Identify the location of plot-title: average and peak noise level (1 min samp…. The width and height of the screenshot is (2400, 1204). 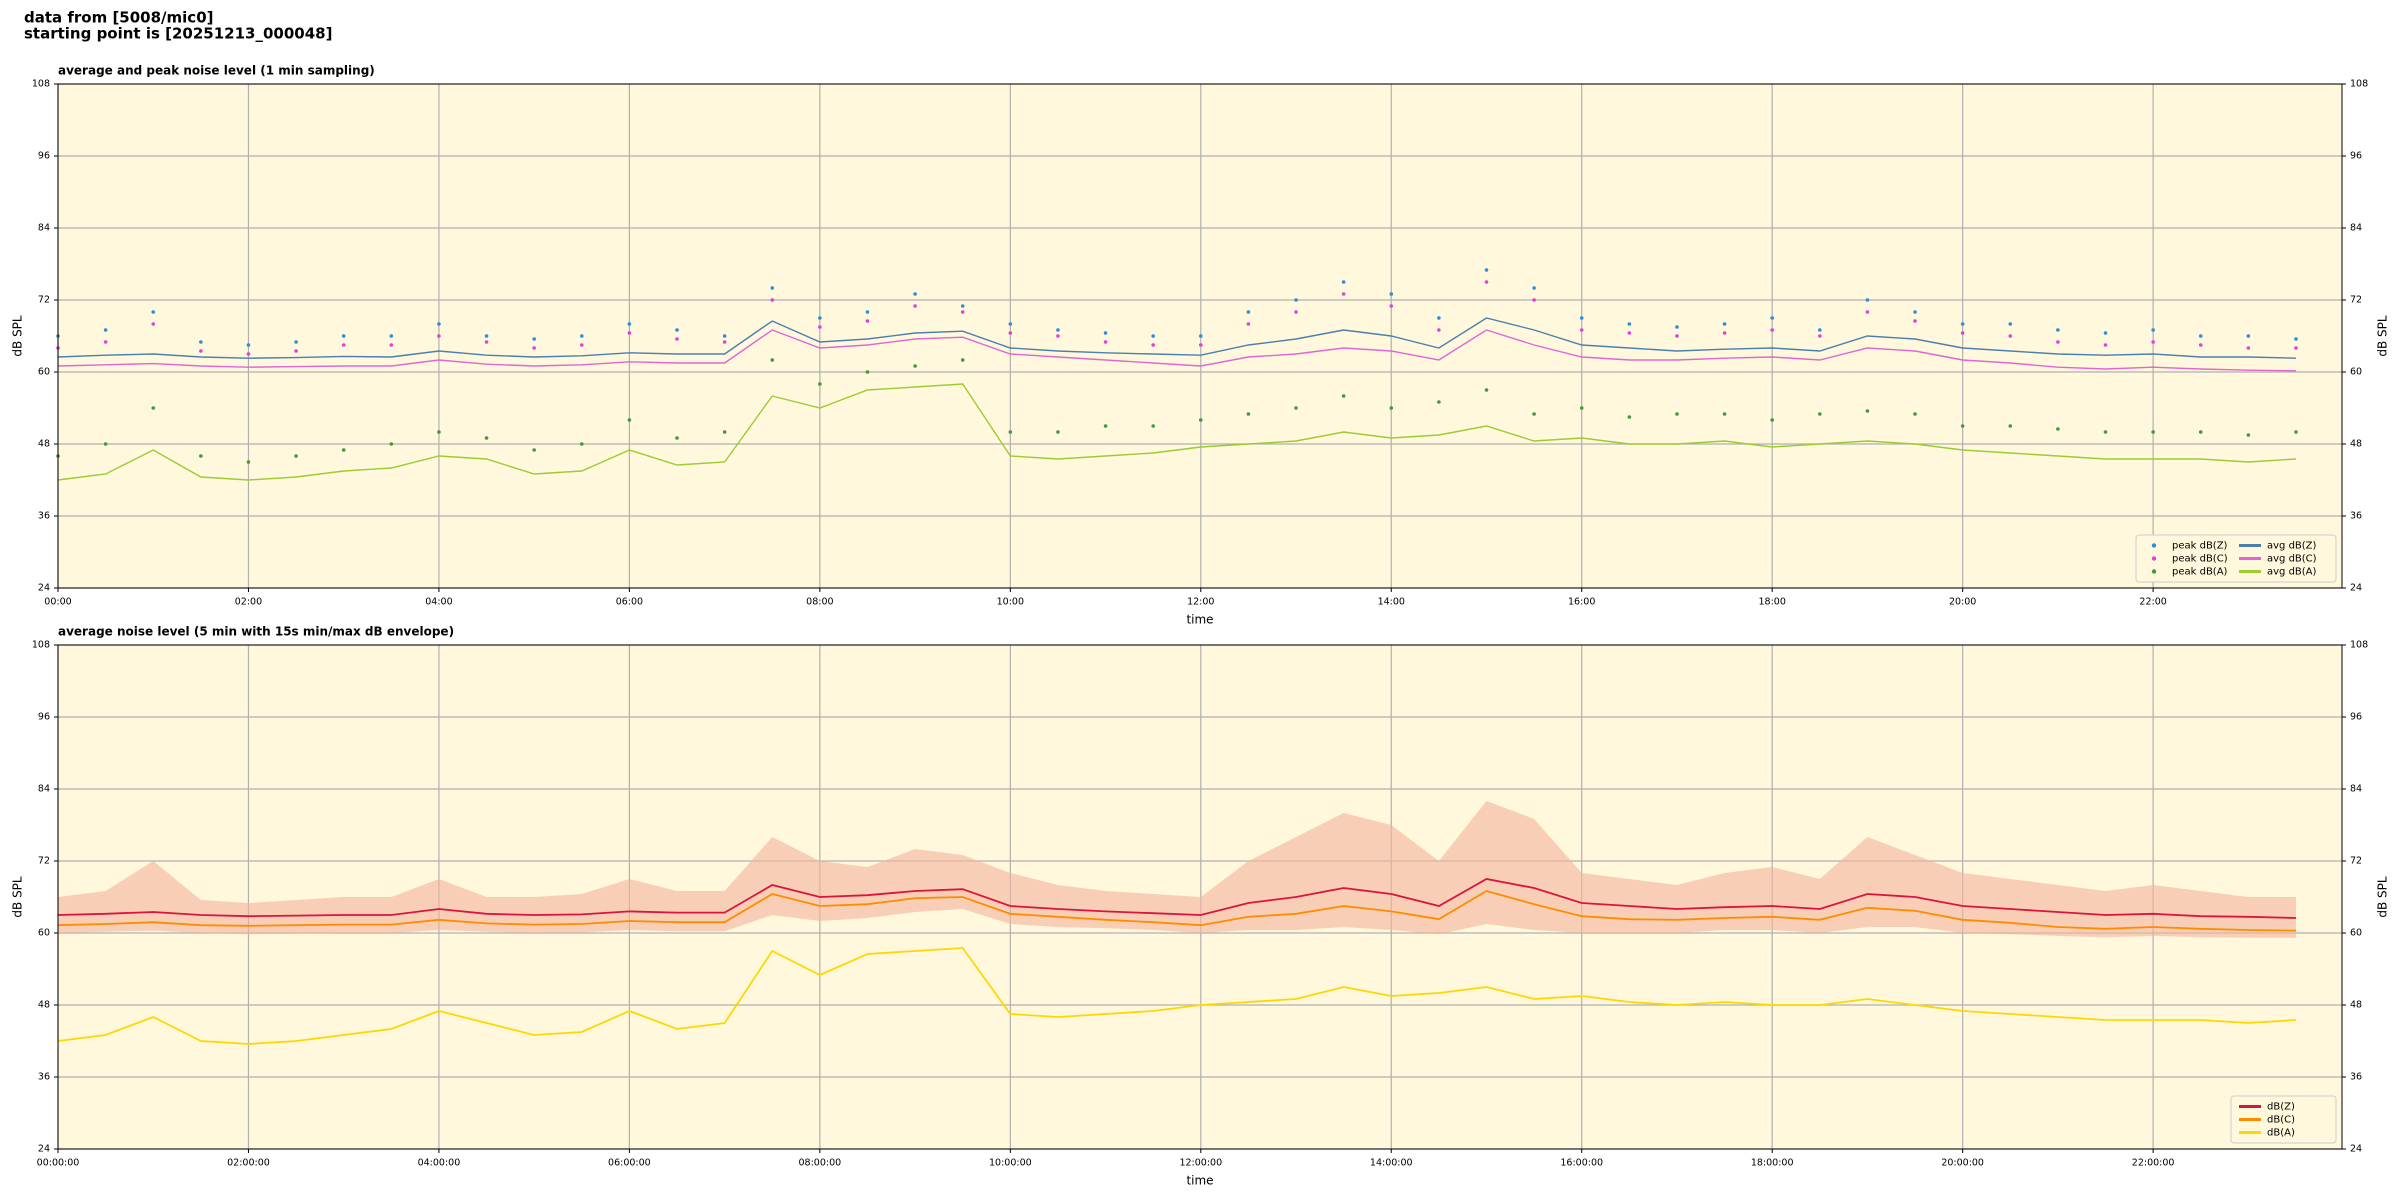
(216, 71).